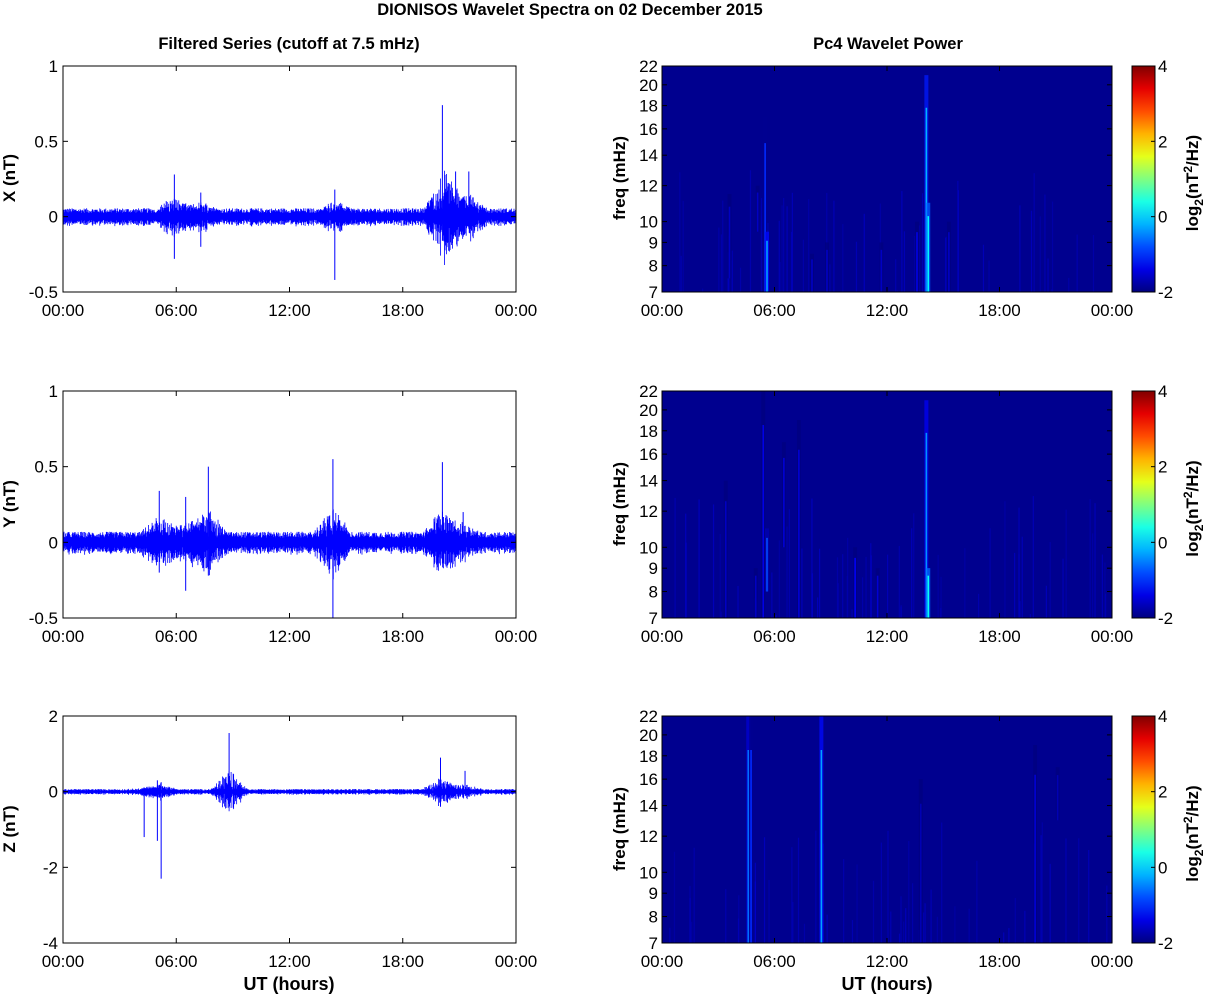  What do you see at coordinates (53, 716) in the screenshot?
I see `y-tick-label: 2` at bounding box center [53, 716].